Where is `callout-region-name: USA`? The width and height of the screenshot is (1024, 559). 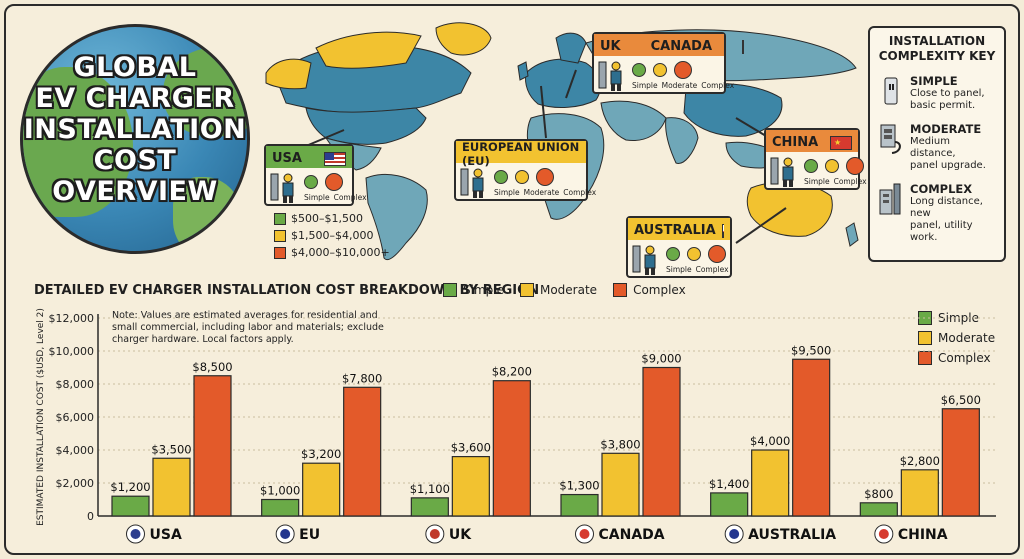 callout-region-name: USA is located at coordinates (287, 158).